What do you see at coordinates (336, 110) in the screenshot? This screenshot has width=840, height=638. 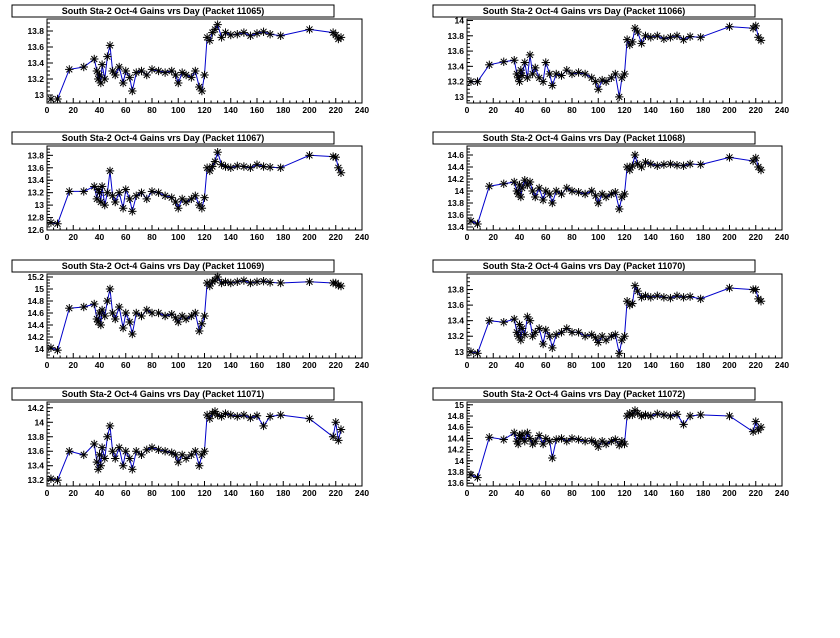 I see `x-tick-label: 220` at bounding box center [336, 110].